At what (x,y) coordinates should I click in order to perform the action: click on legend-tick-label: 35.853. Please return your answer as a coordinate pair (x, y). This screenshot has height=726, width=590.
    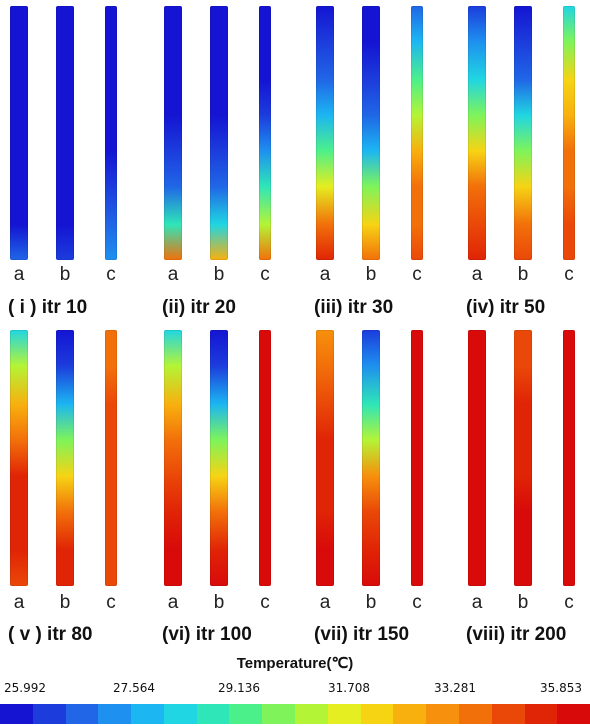
    Looking at the image, I should click on (561, 688).